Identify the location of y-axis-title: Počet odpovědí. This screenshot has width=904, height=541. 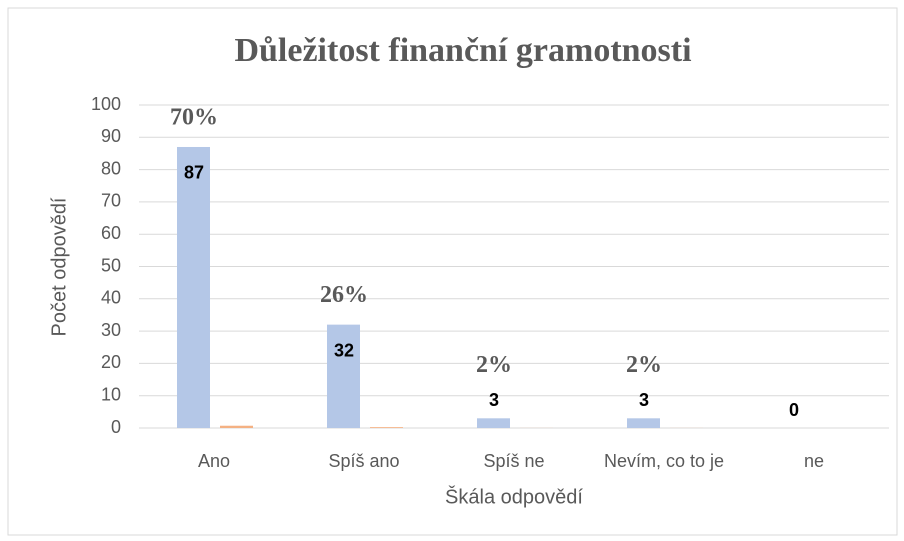
(59, 266).